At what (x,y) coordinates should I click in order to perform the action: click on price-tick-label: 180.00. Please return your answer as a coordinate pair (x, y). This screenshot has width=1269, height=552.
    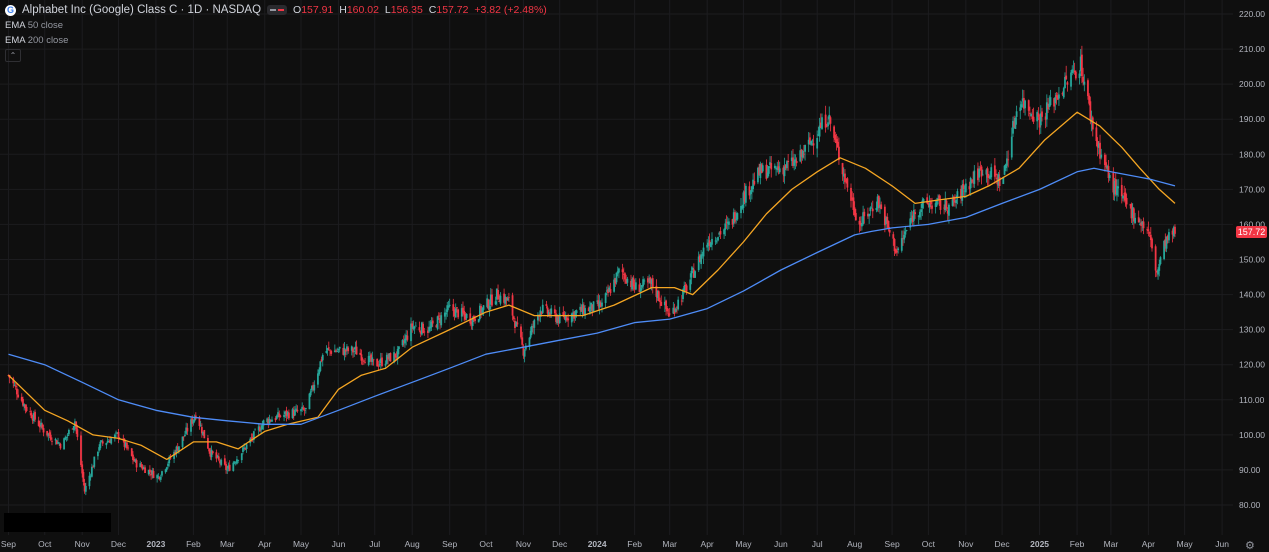
    Looking at the image, I should click on (1252, 154).